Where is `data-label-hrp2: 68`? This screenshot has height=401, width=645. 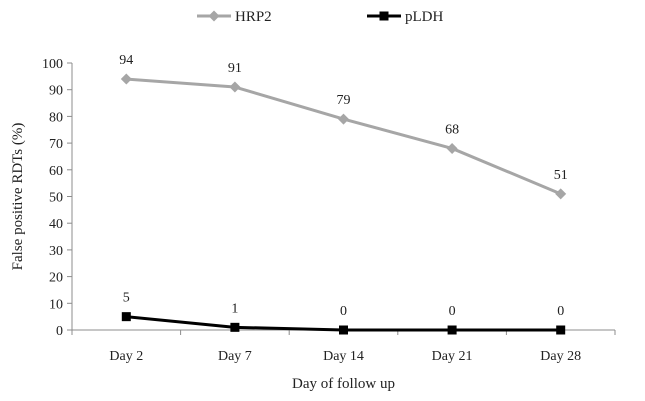
data-label-hrp2: 68 is located at coordinates (452, 129).